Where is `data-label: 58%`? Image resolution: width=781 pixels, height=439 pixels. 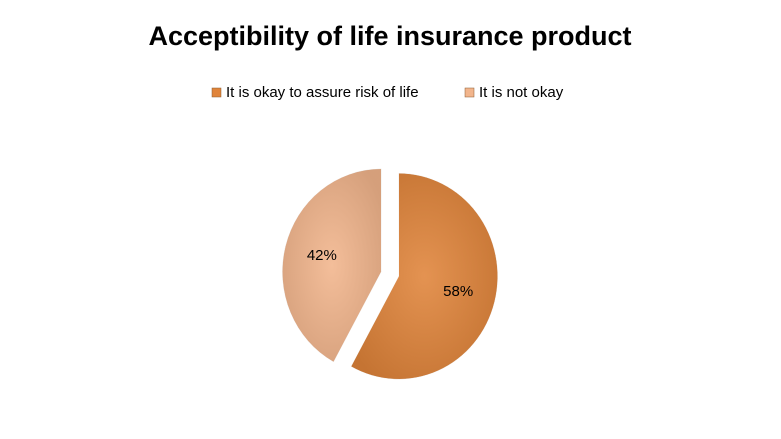 data-label: 58% is located at coordinates (458, 291).